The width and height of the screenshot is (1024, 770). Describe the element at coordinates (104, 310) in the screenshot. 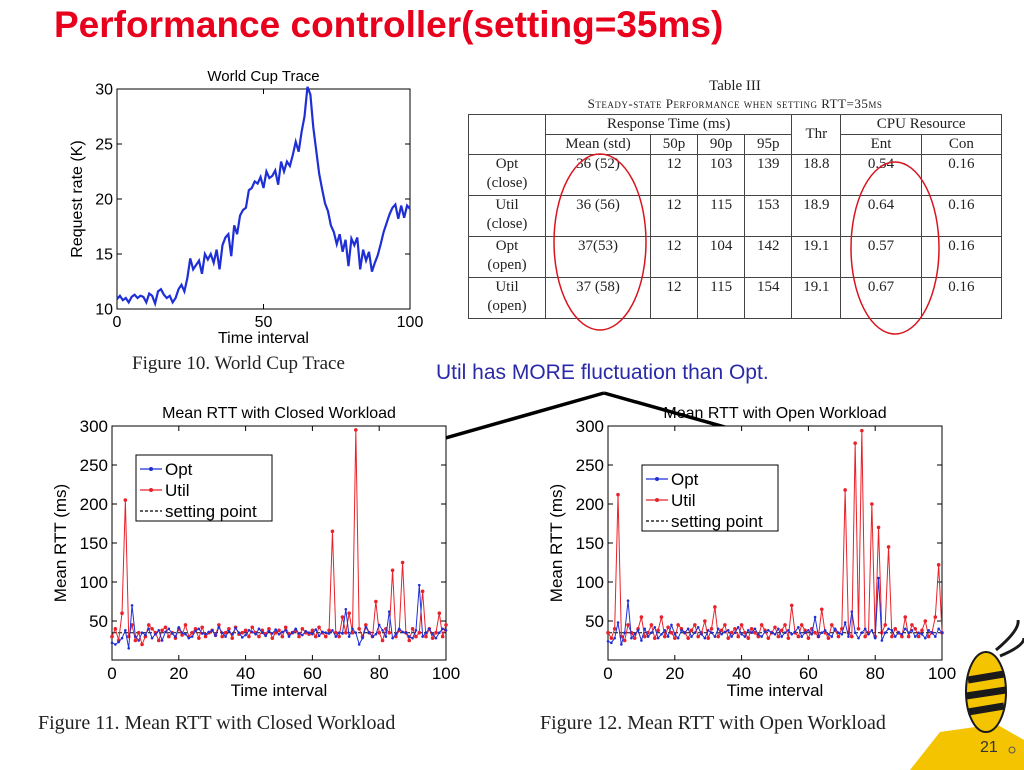

I see `y-tick-label: 10` at that location.